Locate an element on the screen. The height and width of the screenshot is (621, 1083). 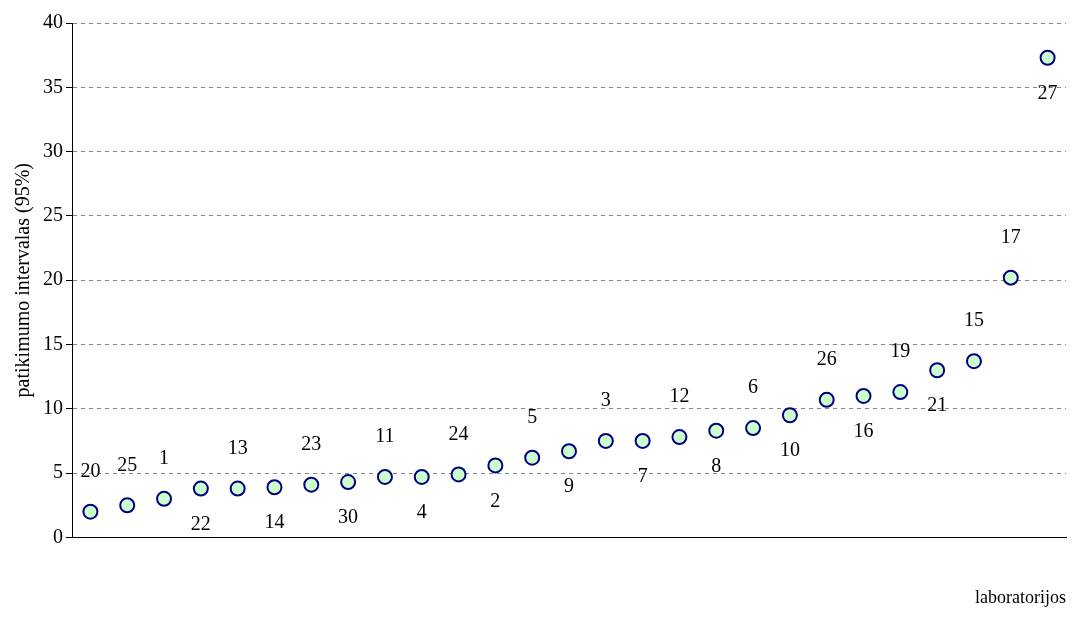
y-tick-label: 35 is located at coordinates (53, 85).